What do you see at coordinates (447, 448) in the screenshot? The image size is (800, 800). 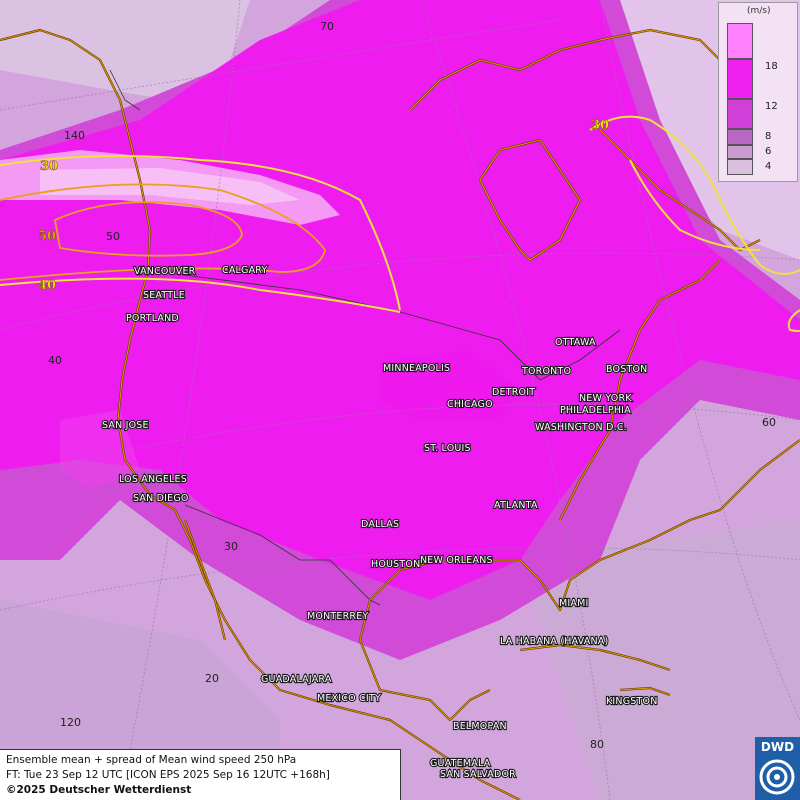 I see `city-label: ST. LOUIS` at bounding box center [447, 448].